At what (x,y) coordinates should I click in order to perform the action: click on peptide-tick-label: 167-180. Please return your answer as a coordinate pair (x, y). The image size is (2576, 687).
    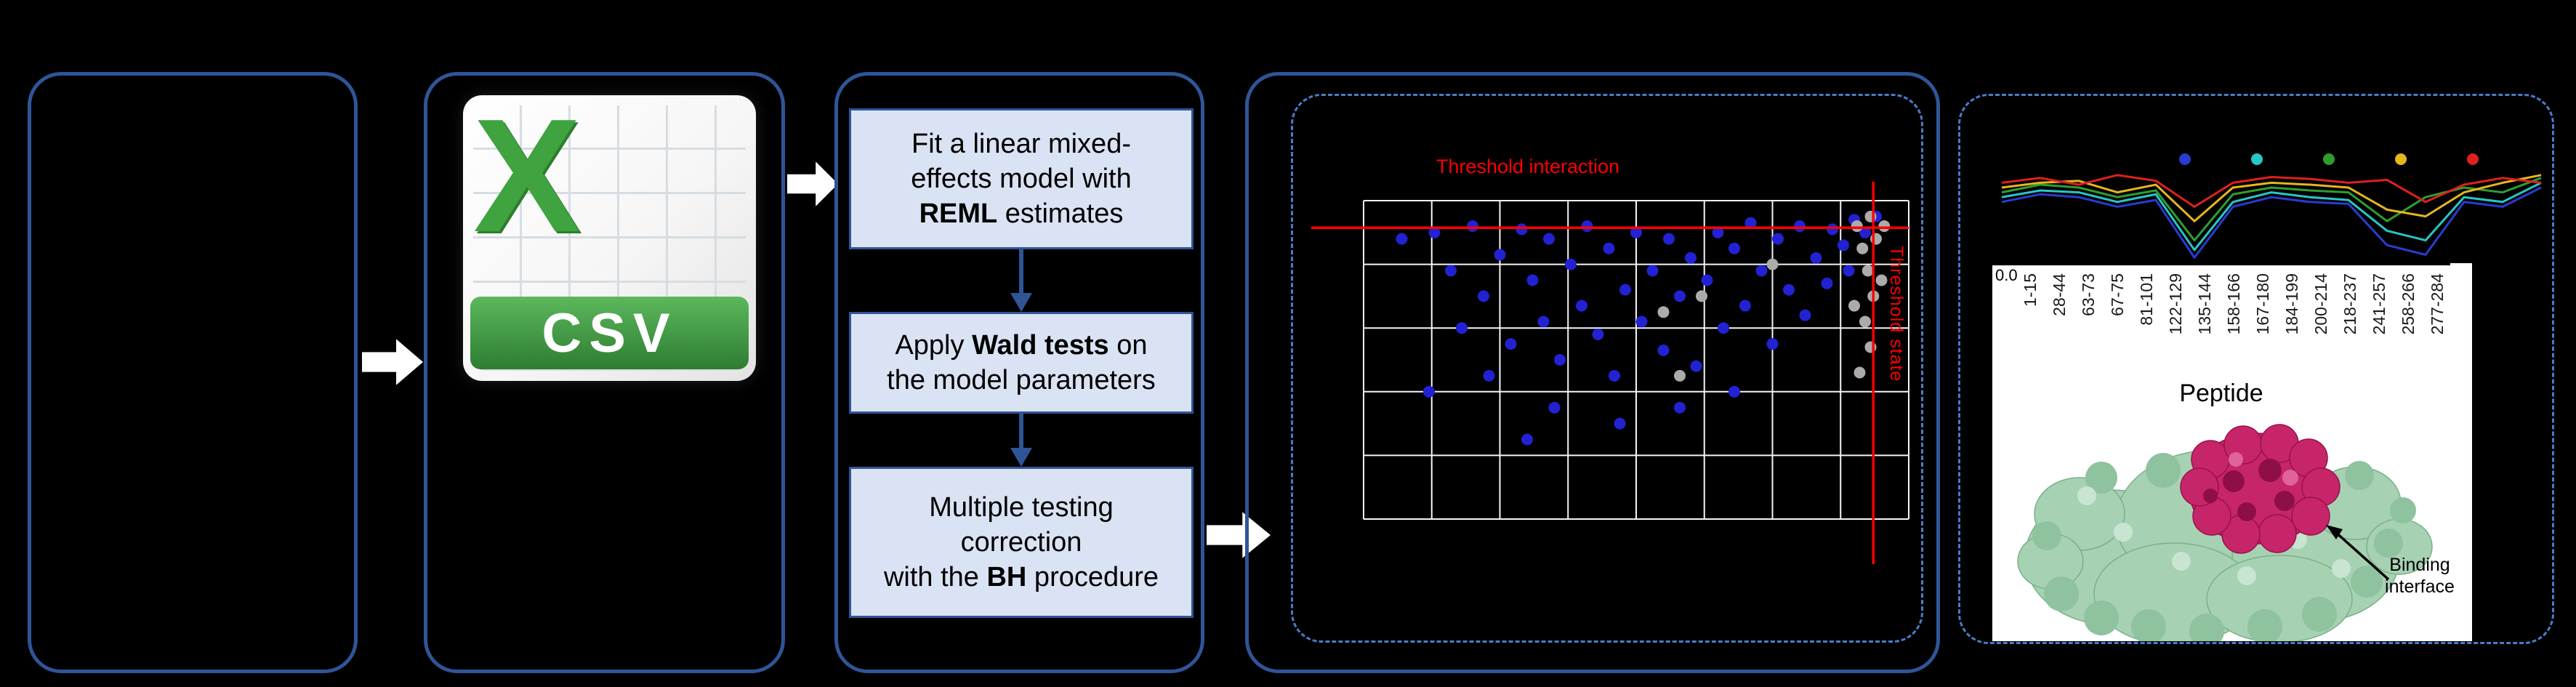
    Looking at the image, I should click on (2262, 304).